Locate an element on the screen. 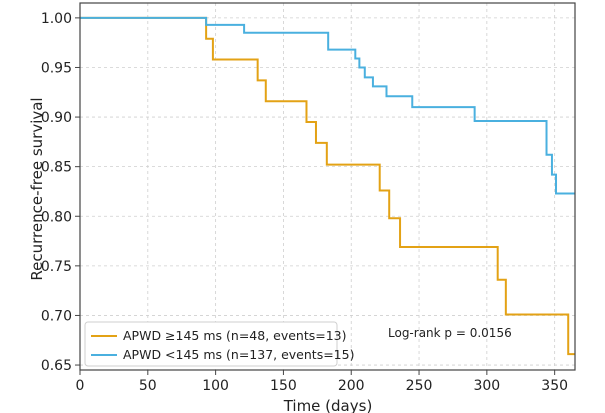 The width and height of the screenshot is (605, 413). x-axis-title: Time (days) is located at coordinates (328, 405).